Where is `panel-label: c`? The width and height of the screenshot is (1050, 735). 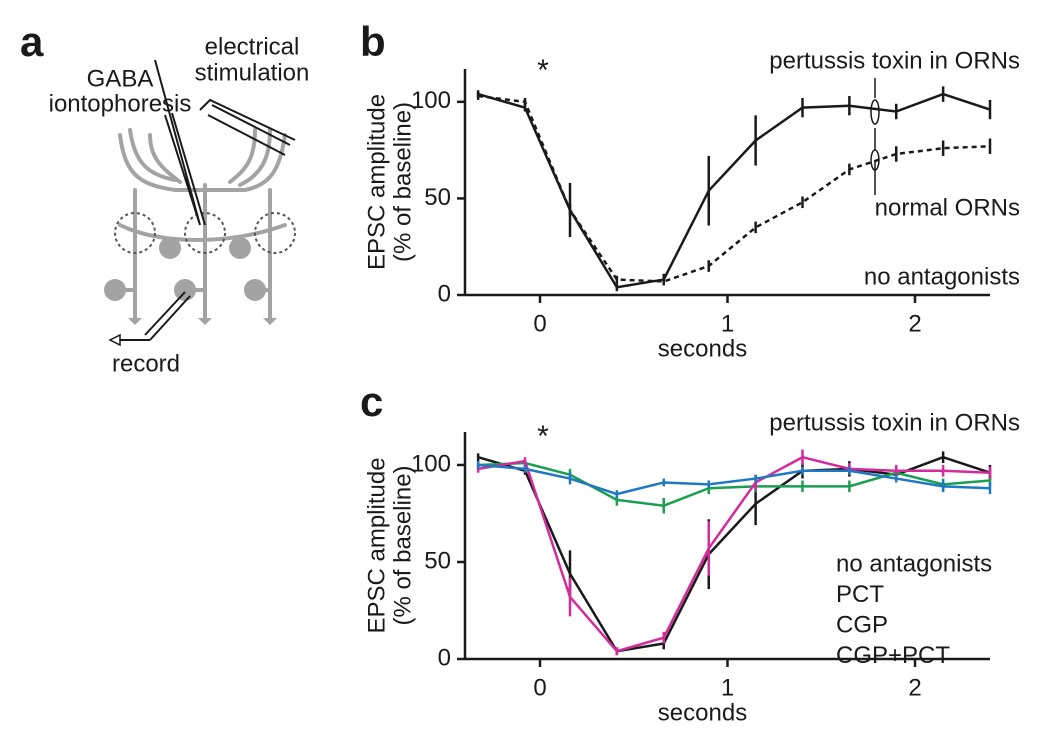
panel-label: c is located at coordinates (371, 401).